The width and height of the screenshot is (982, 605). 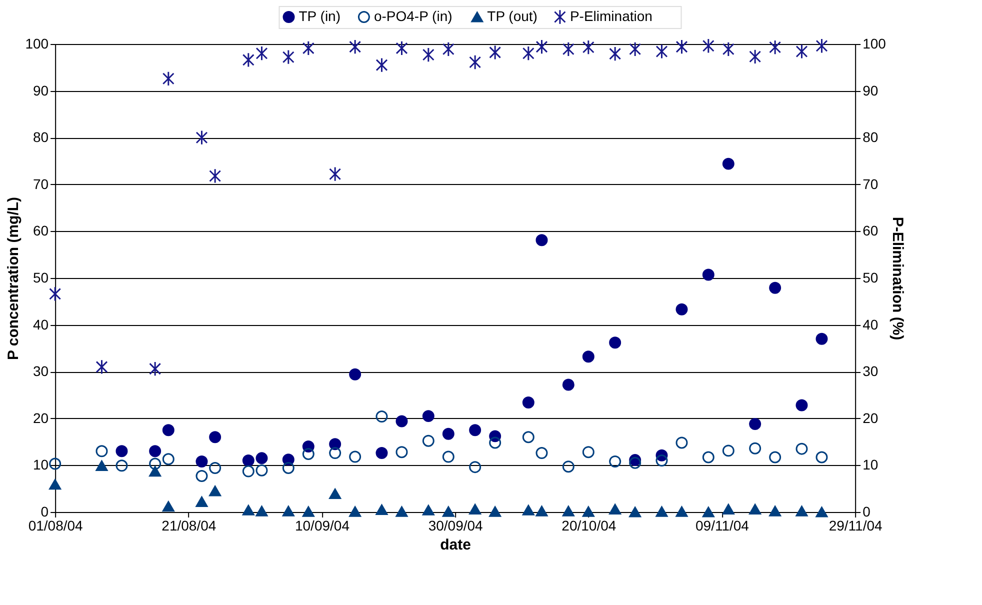 What do you see at coordinates (40, 371) in the screenshot?
I see `y-tick-label: 30` at bounding box center [40, 371].